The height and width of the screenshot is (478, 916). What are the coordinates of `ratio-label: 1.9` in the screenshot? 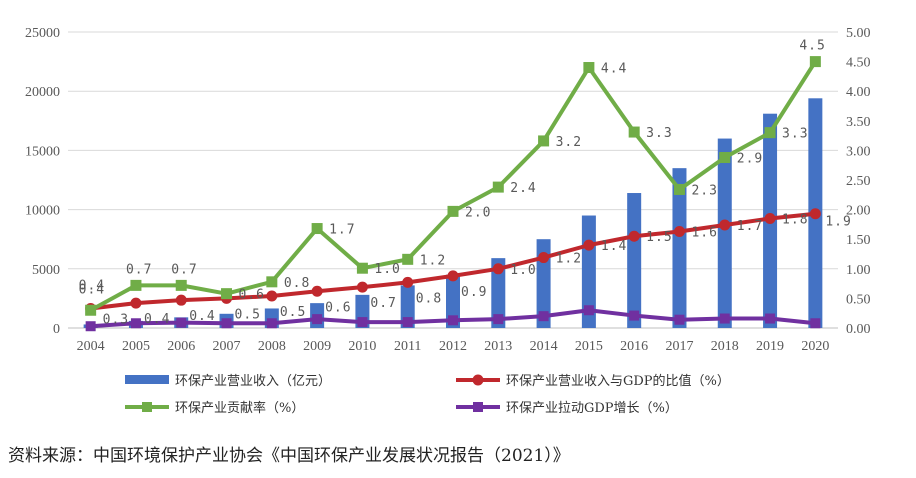 It's located at (838, 222).